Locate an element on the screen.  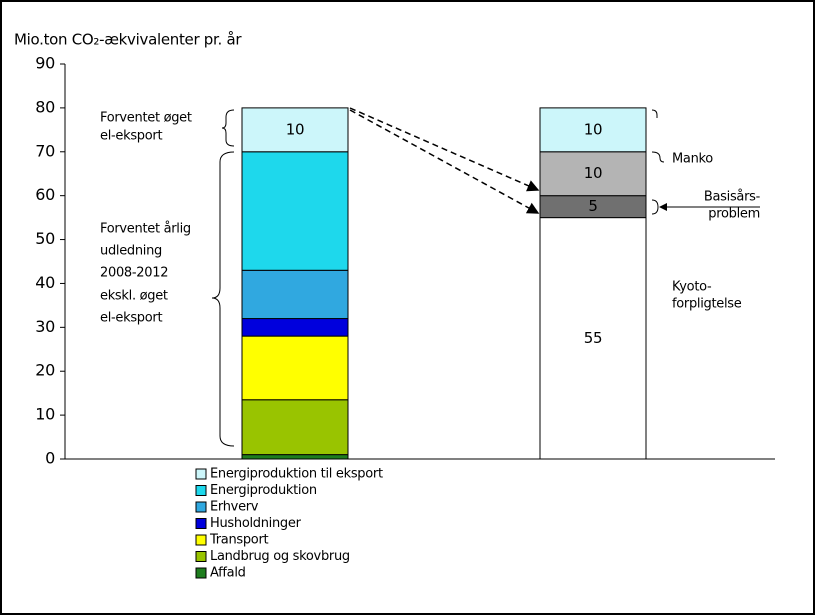
annotation: Forventet øget is located at coordinates (146, 118).